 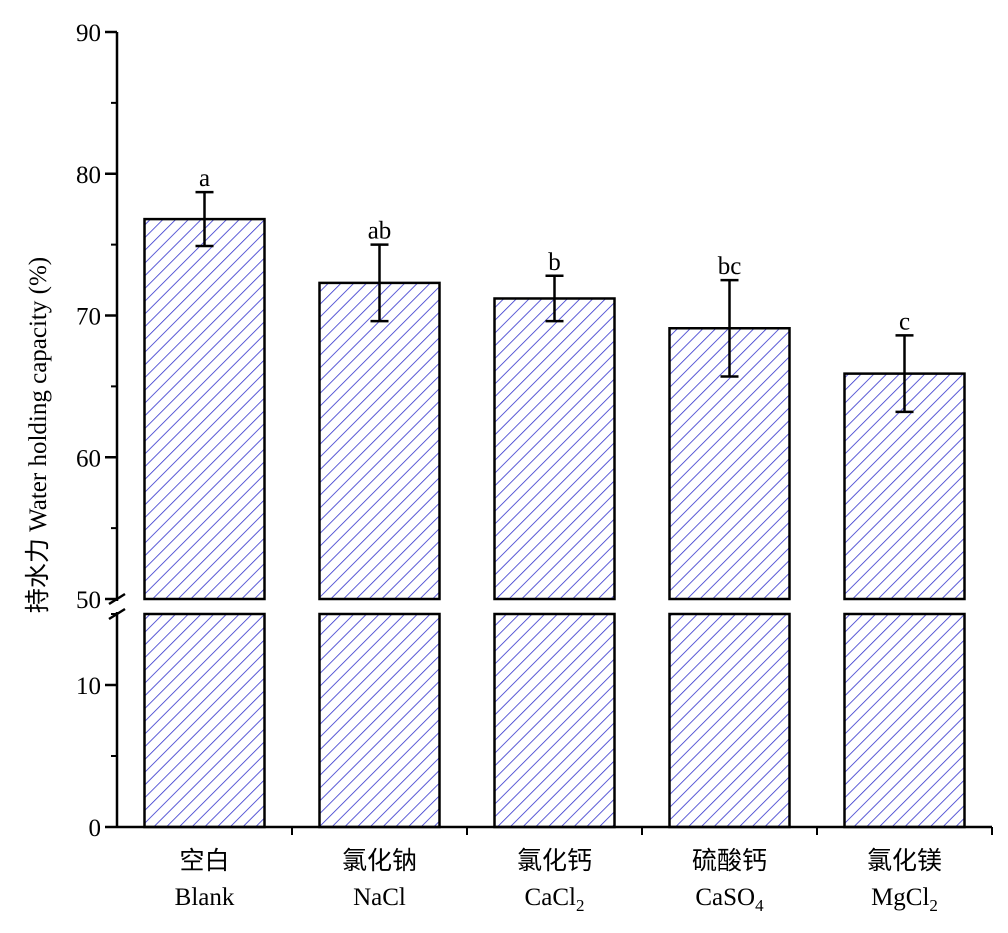 I want to click on y-axis-label: 持水力 Water holding capacity (%), so click(x=38, y=435).